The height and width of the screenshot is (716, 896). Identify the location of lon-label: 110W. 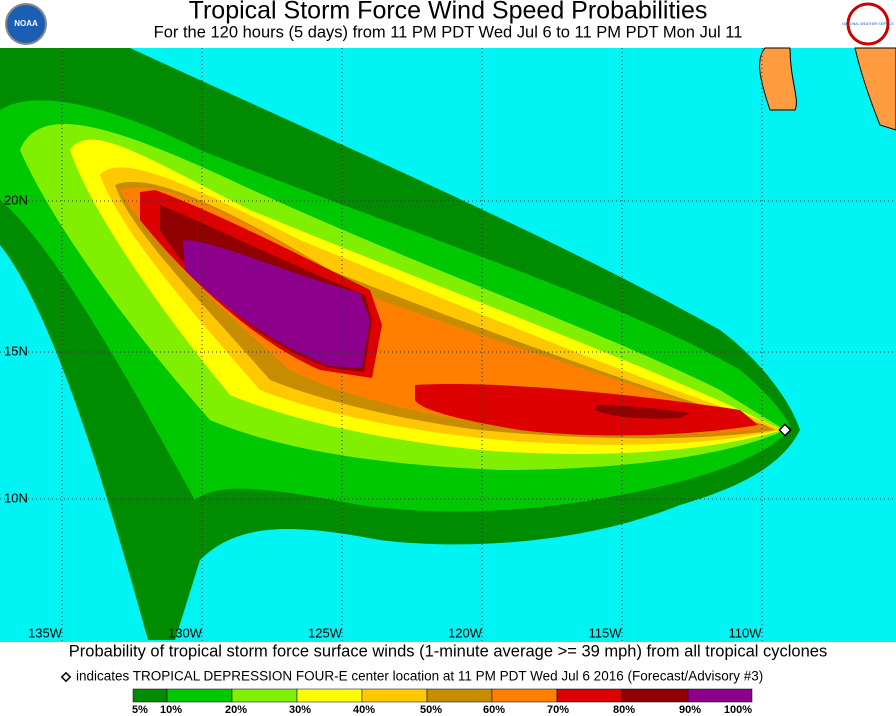
(746, 632).